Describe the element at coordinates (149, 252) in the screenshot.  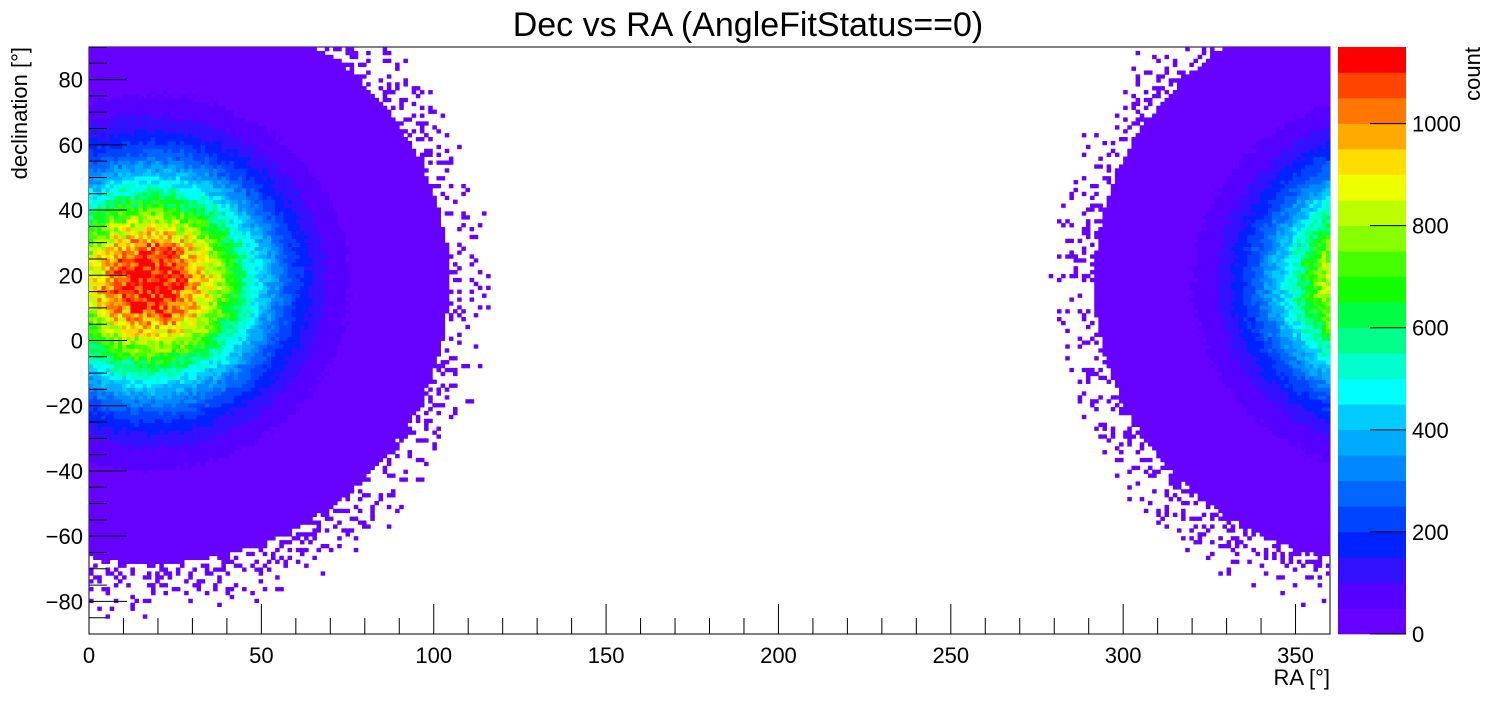
I see `heatmap-bin-1963` at that location.